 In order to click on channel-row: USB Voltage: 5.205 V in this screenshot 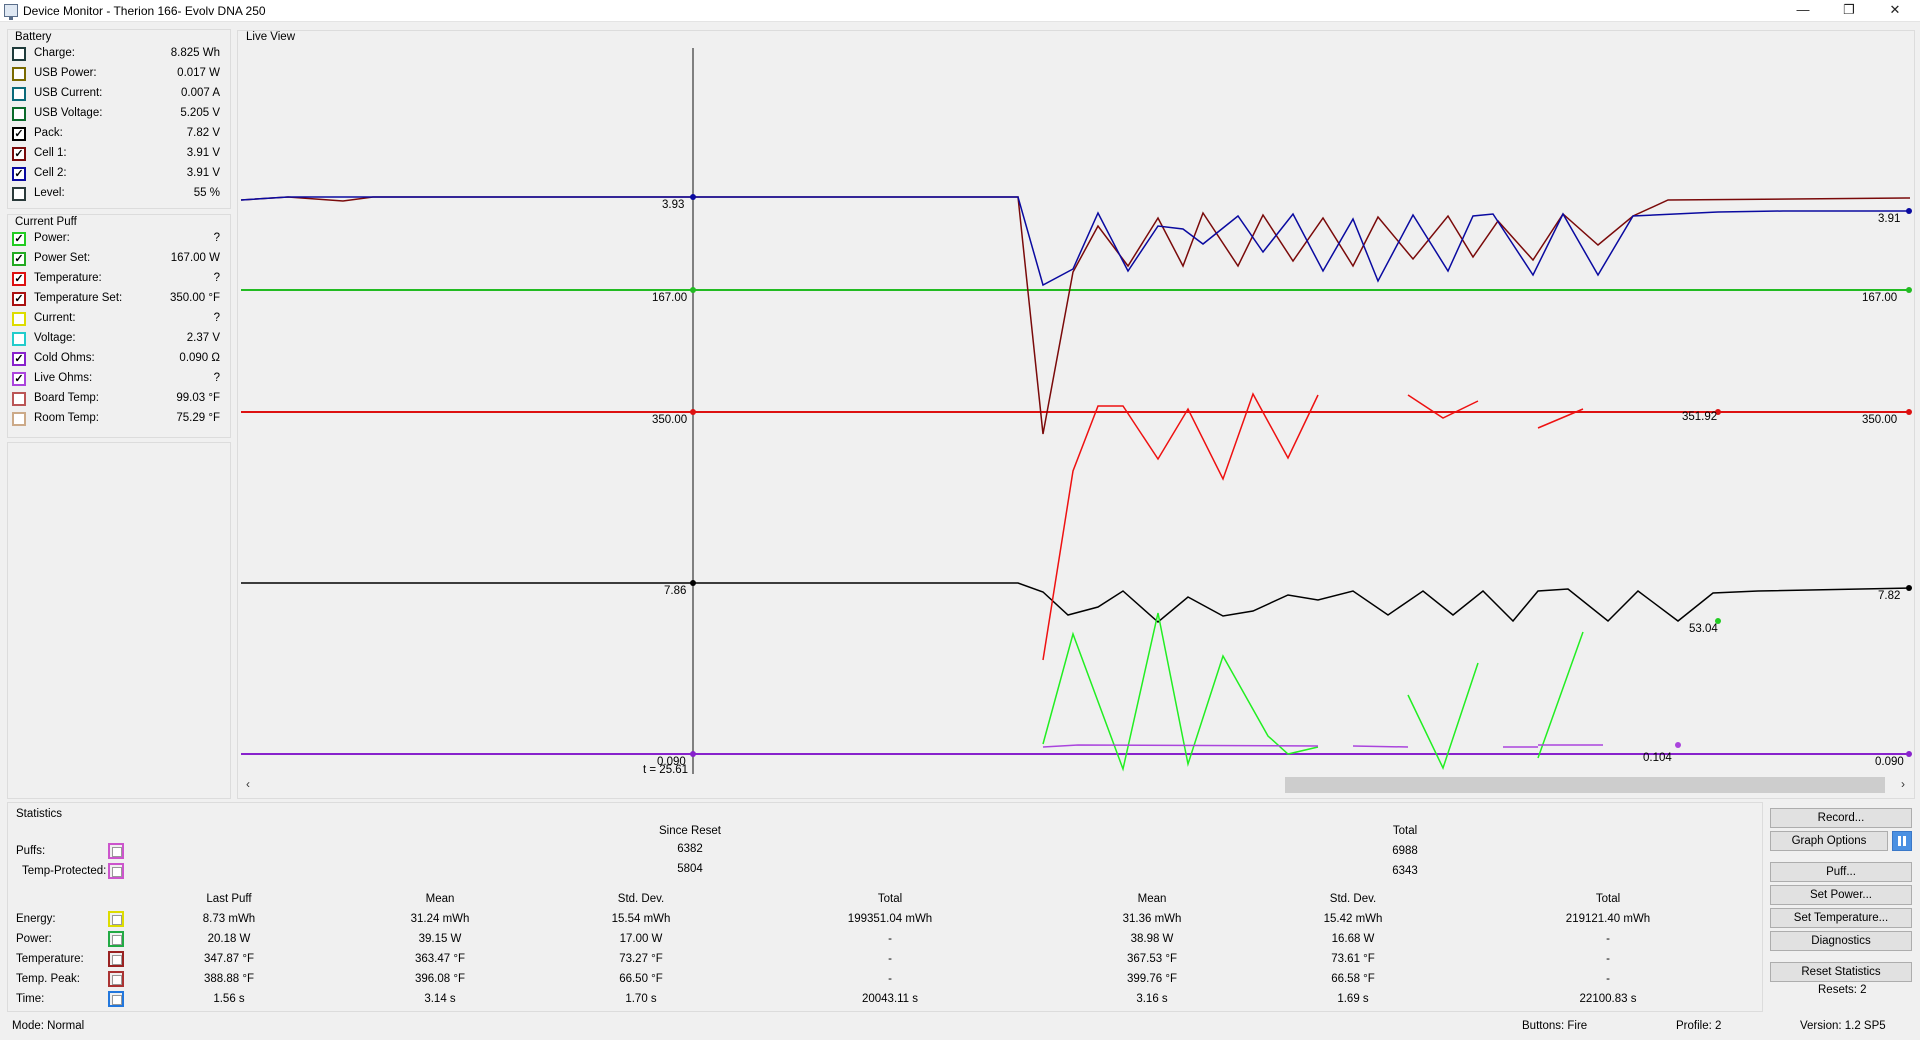, I will do `click(119, 114)`.